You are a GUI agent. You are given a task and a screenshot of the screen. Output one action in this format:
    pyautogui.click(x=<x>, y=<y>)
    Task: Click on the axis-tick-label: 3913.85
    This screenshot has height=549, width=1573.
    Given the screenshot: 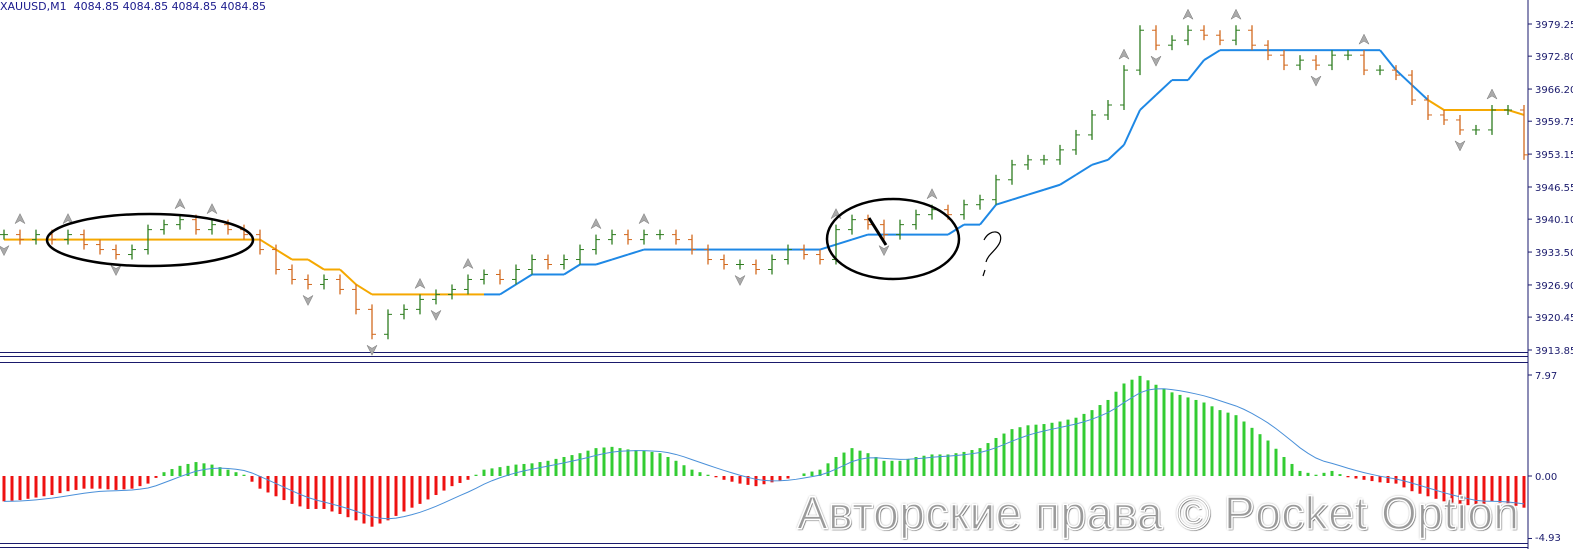 What is the action you would take?
    pyautogui.click(x=1554, y=351)
    